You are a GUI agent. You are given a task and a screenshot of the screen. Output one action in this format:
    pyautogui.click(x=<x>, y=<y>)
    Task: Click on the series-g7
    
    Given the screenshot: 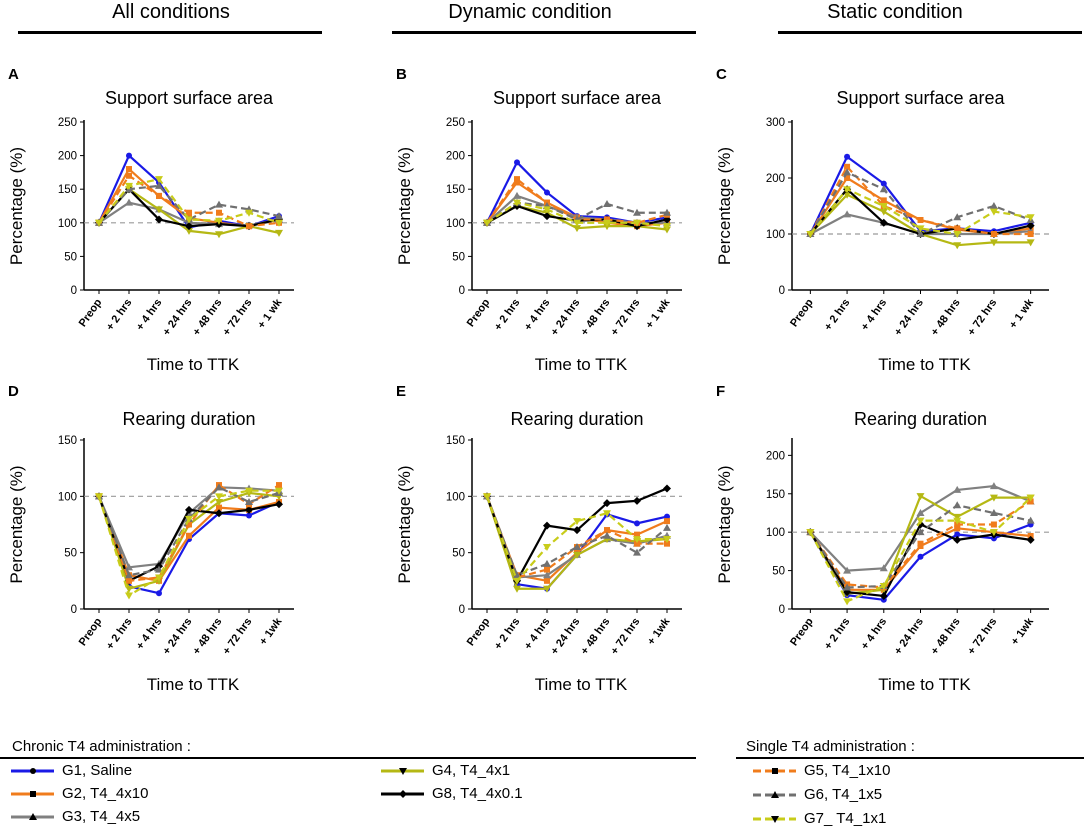 What is the action you would take?
    pyautogui.click(x=577, y=215)
    